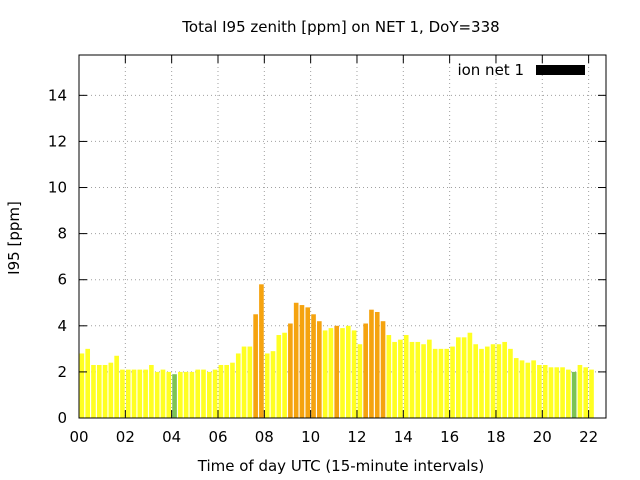  I want to click on x-tick-labels: 00 02 04 06 08 10 12 14 16 18 20 22, so click(333, 437).